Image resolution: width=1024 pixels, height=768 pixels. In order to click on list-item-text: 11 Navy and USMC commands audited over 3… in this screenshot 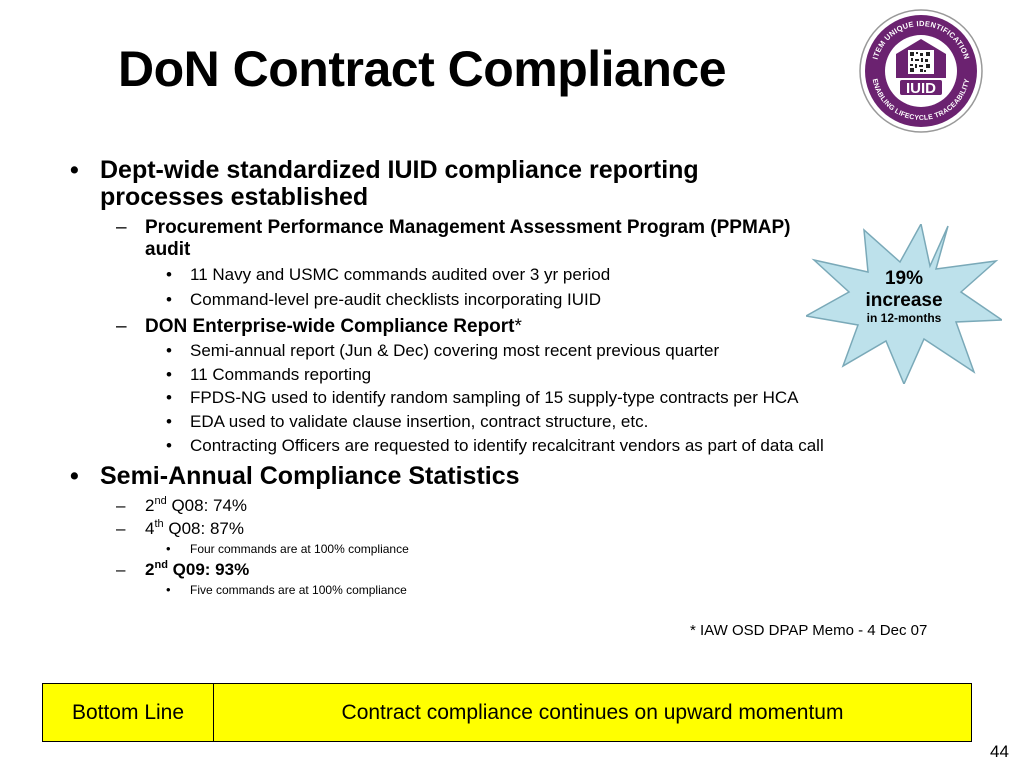, I will do `click(400, 274)`.